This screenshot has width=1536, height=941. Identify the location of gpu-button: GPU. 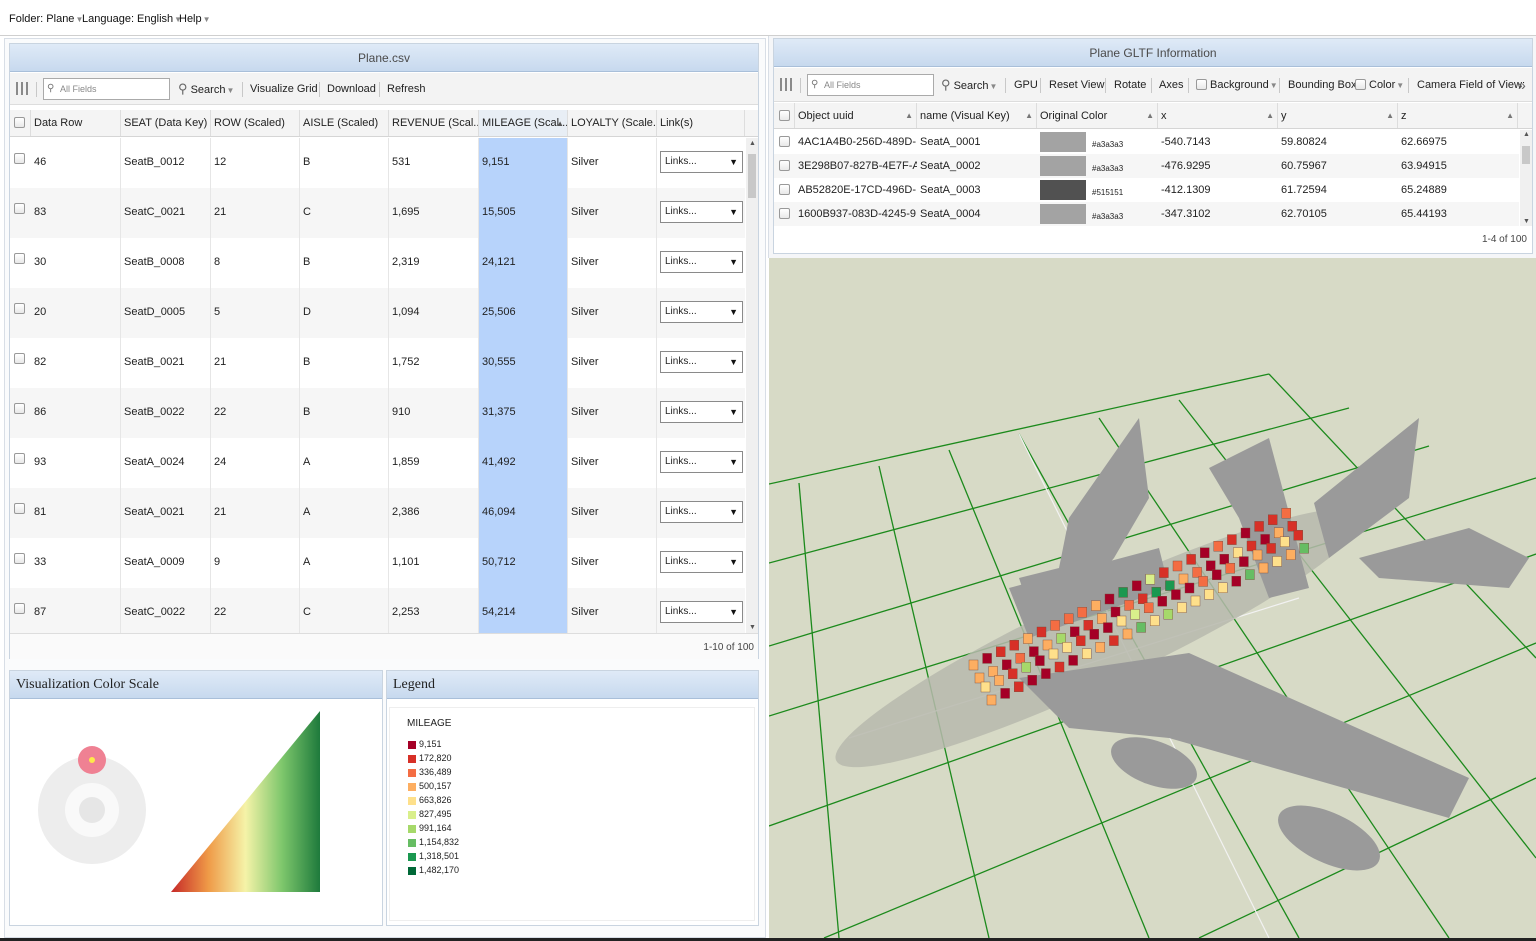
(1026, 85).